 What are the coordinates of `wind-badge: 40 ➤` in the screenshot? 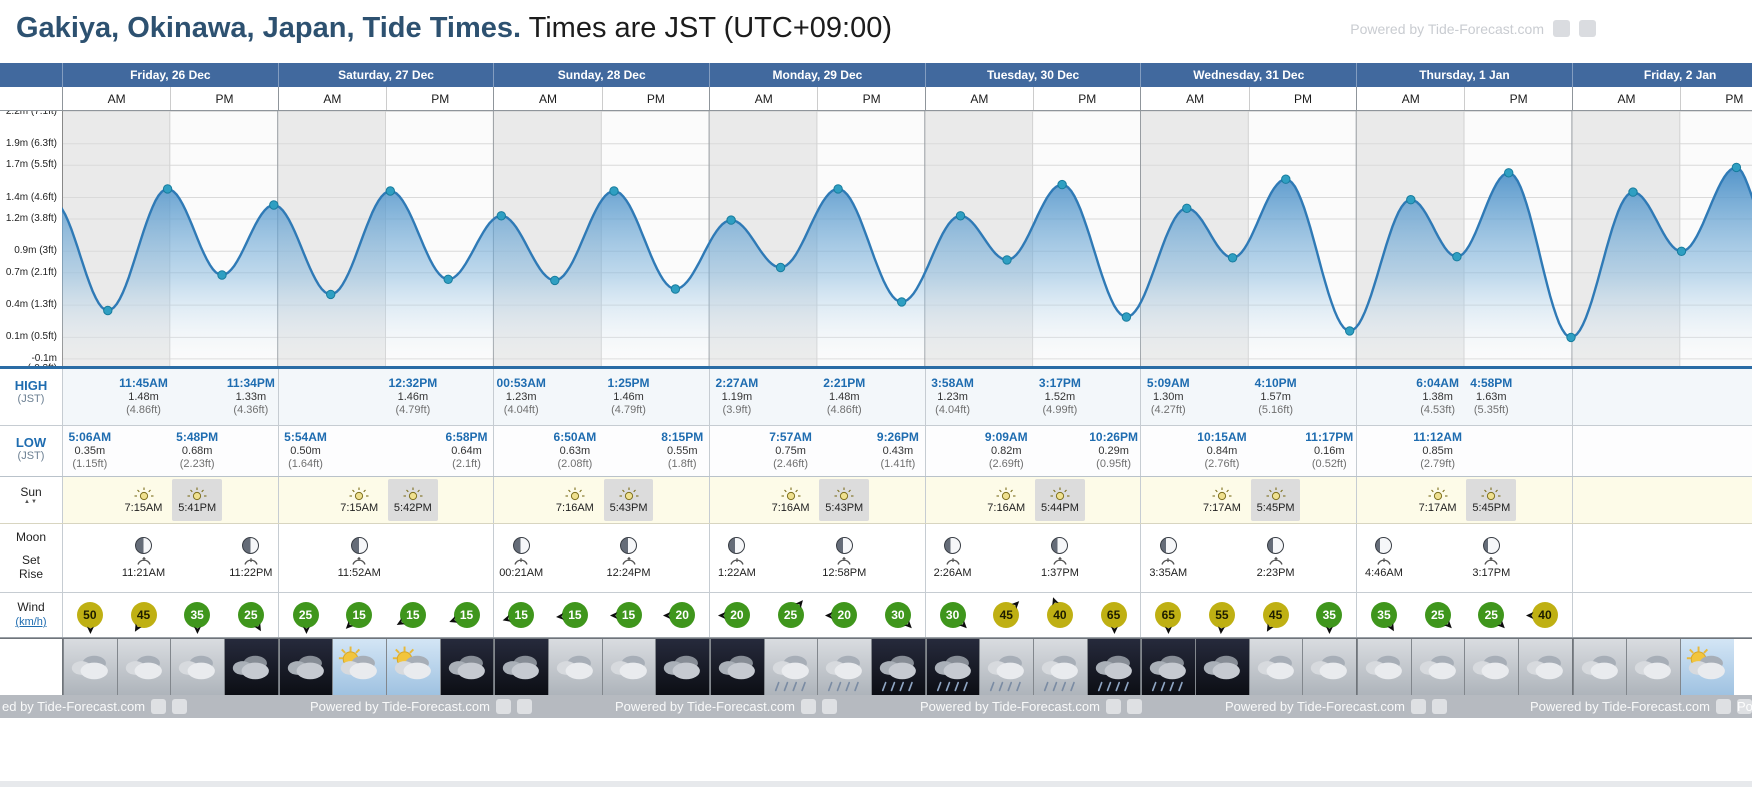 It's located at (1060, 613).